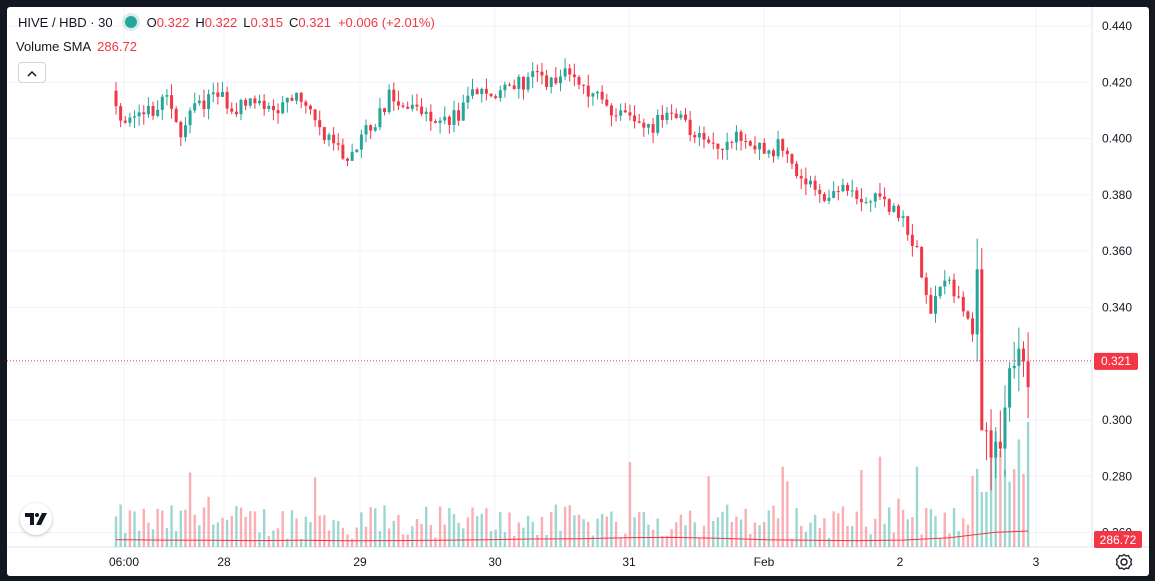  What do you see at coordinates (117, 46) in the screenshot?
I see `volume-sma-value: 286.72` at bounding box center [117, 46].